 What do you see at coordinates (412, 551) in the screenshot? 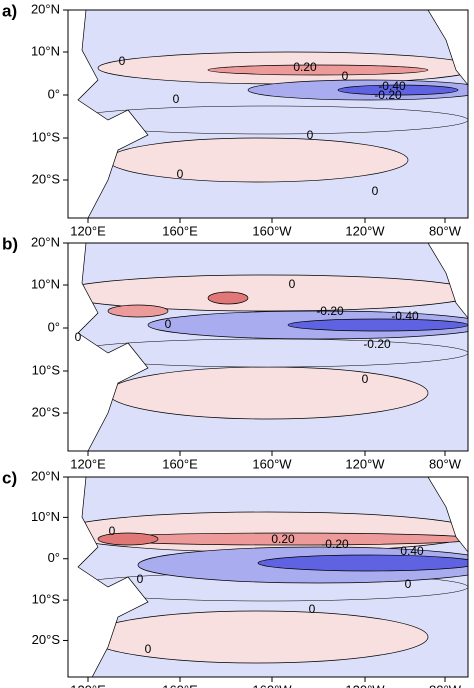
I see `contour-label: 0.40` at bounding box center [412, 551].